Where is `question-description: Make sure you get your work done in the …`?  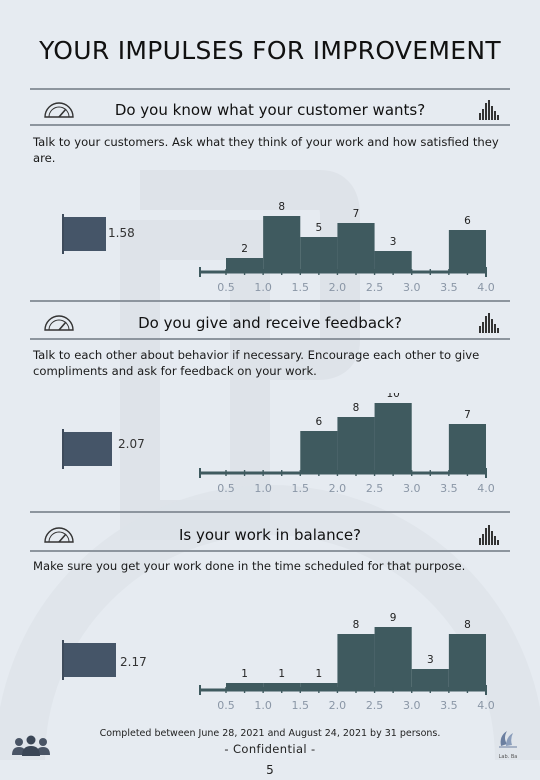
question-description: Make sure you get your work done in the … is located at coordinates (249, 566).